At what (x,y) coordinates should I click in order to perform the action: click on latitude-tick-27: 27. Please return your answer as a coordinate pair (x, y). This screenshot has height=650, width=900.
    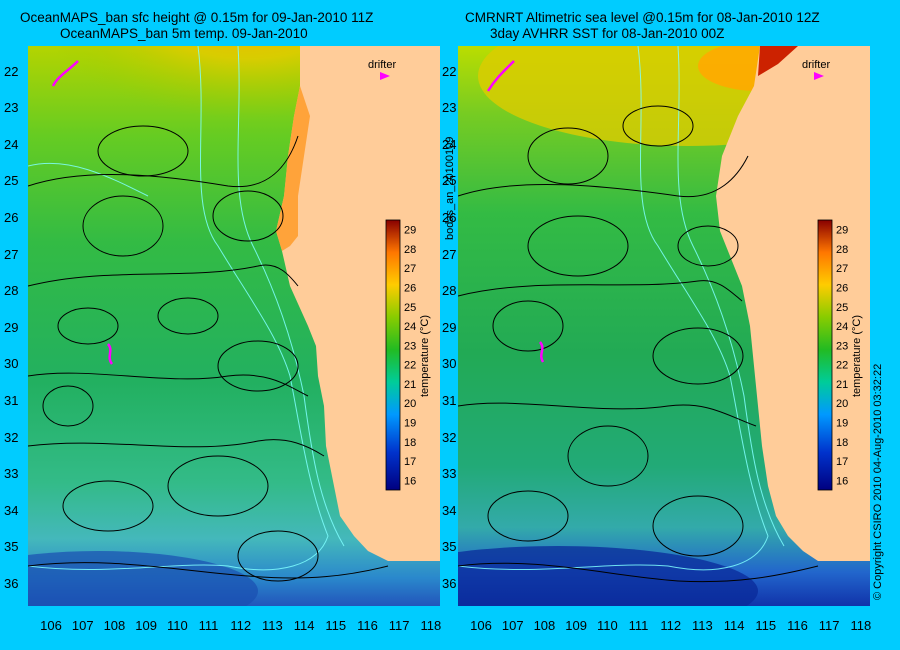
    Looking at the image, I should click on (449, 254).